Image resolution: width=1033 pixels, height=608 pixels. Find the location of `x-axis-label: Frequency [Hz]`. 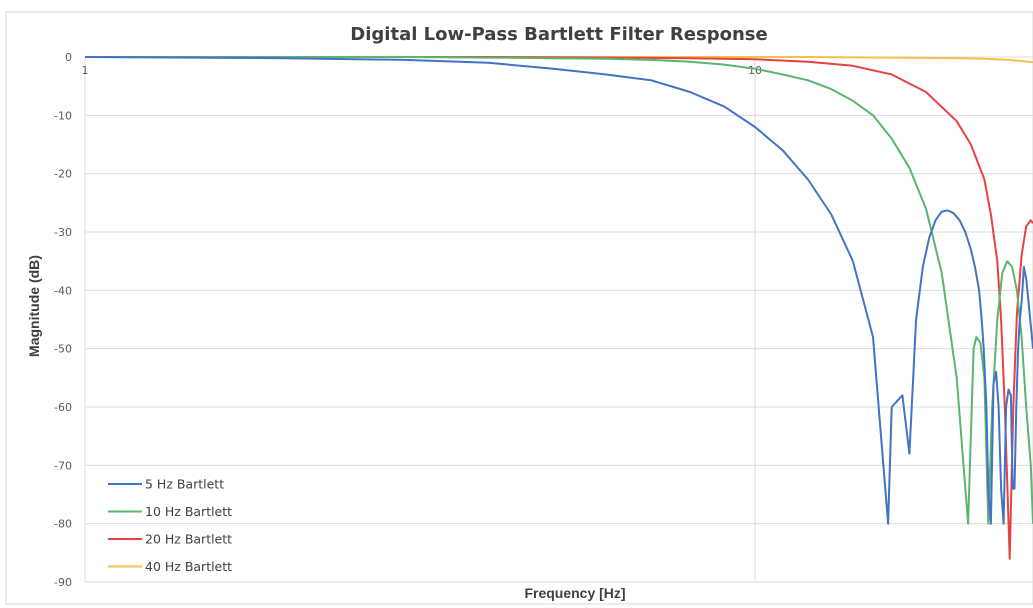

x-axis-label: Frequency [Hz] is located at coordinates (574, 593).